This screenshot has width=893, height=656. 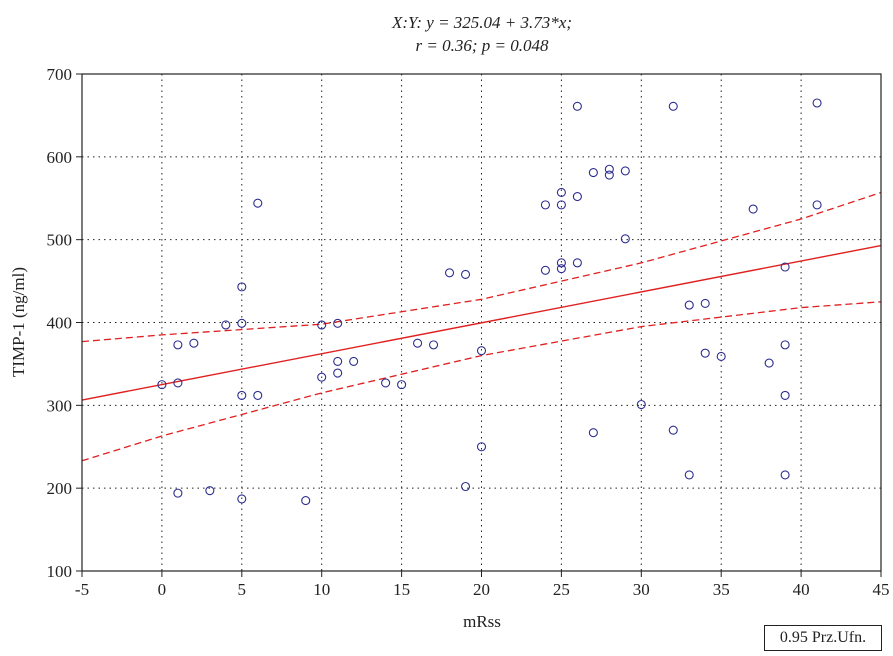 What do you see at coordinates (60, 571) in the screenshot?
I see `y-tick-label: 100` at bounding box center [60, 571].